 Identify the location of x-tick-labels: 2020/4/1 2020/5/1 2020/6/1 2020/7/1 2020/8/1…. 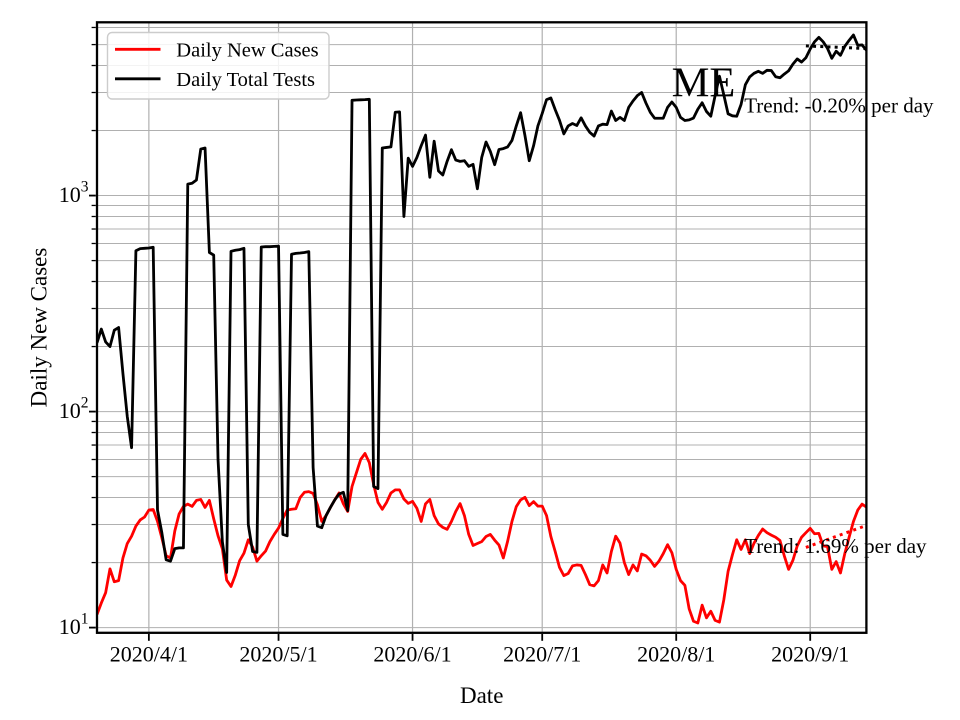
(480, 654).